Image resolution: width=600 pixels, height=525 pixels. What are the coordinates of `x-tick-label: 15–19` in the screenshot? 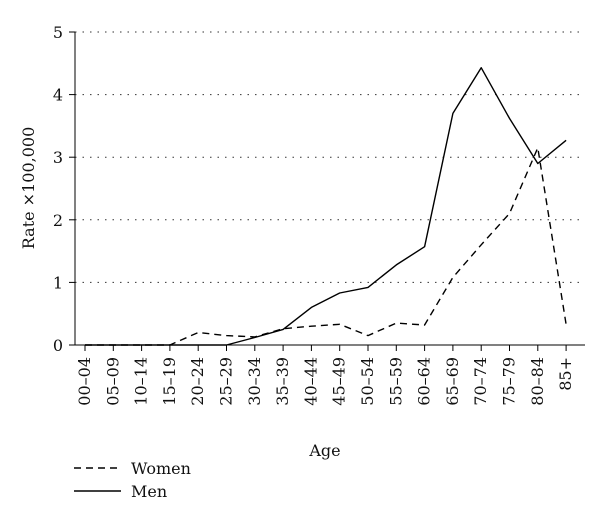 It's located at (169, 381).